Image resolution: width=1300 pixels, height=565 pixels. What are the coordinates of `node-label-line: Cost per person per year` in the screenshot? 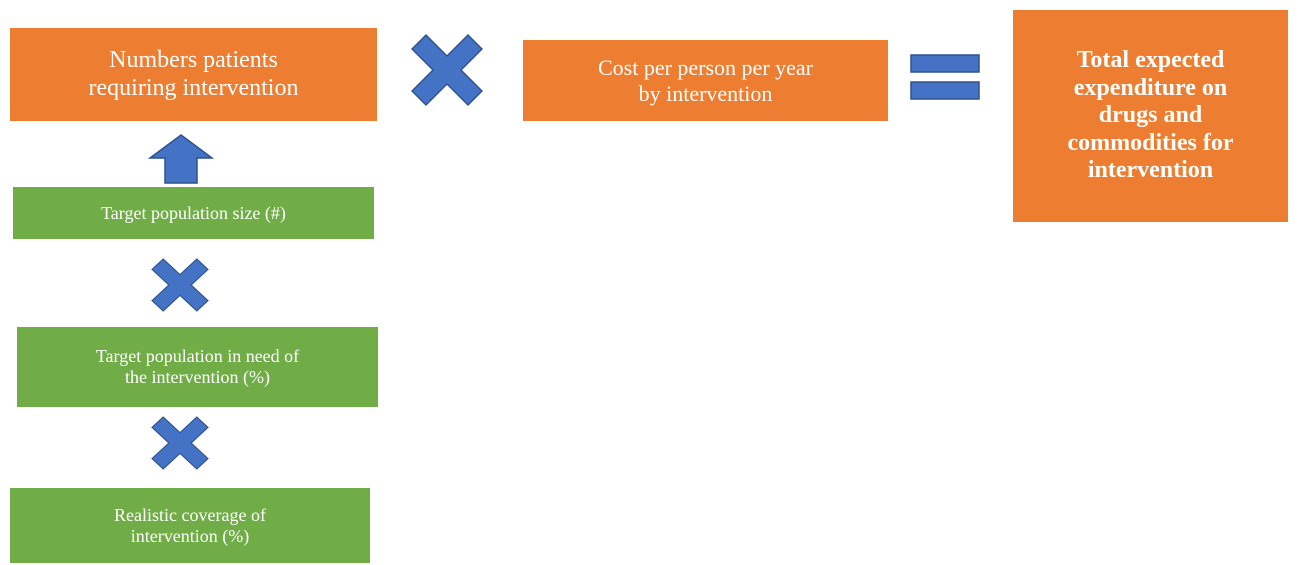 It's located at (705, 68).